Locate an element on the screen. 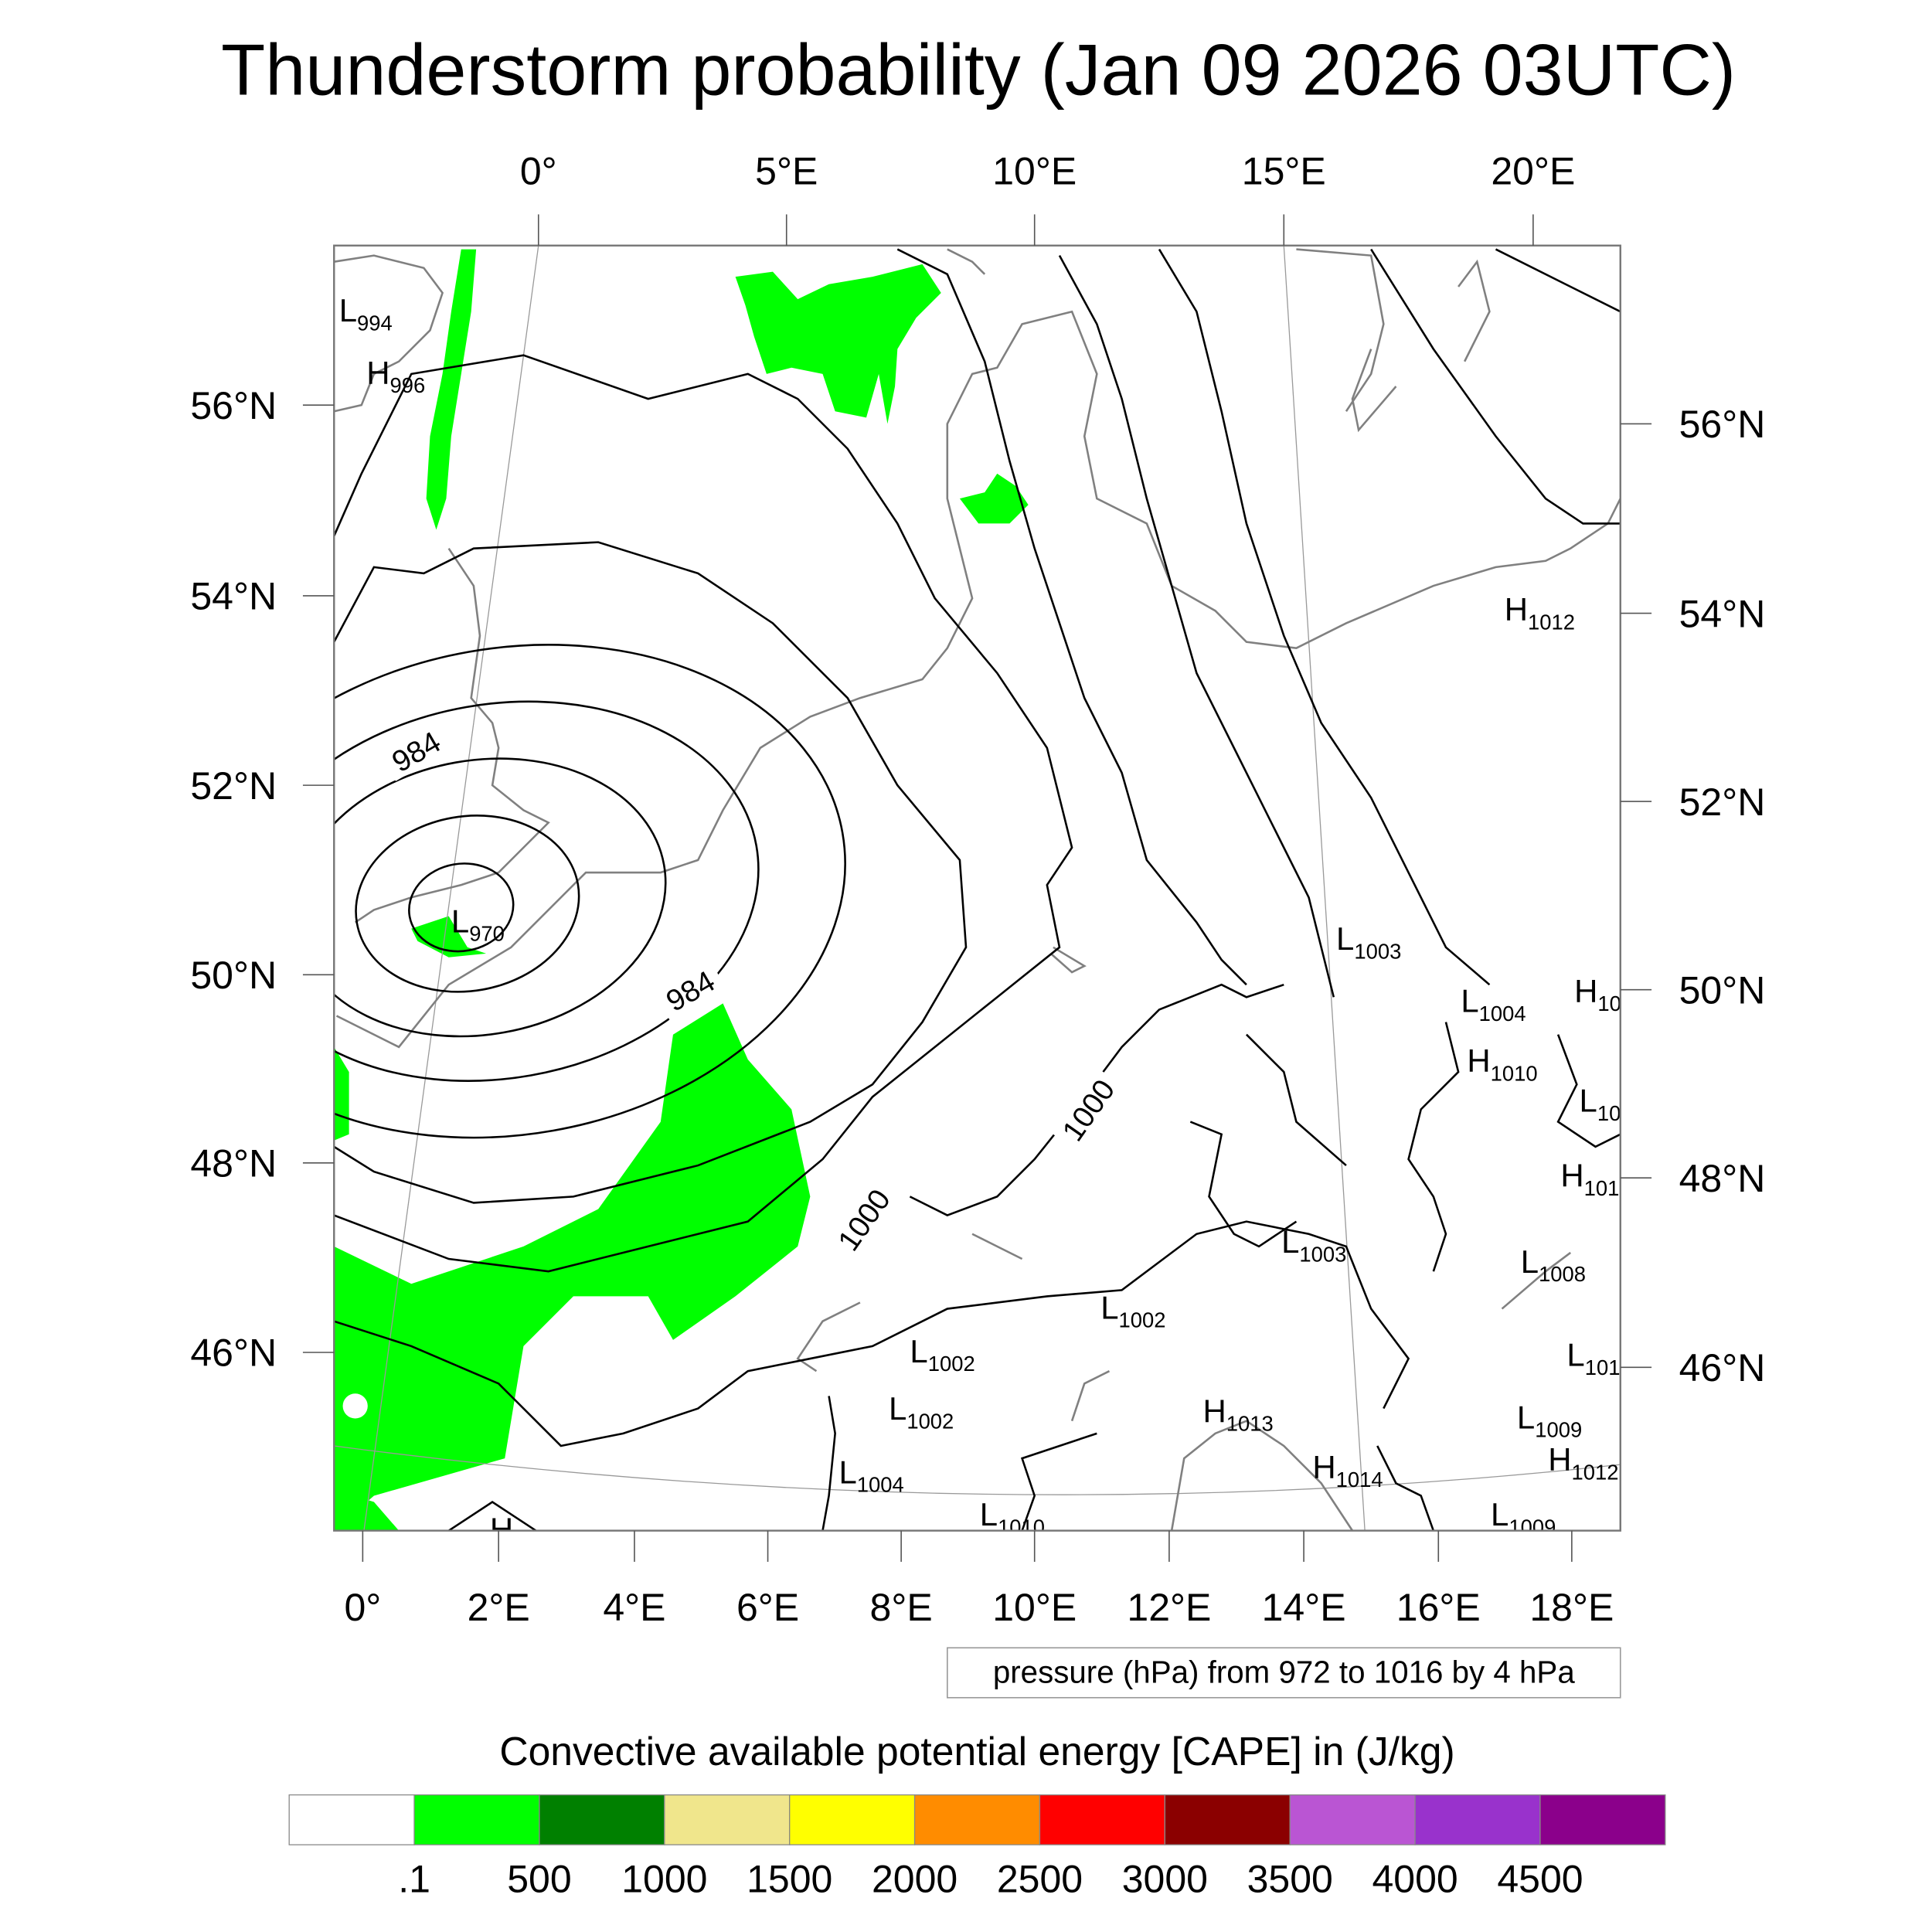 The image size is (1932, 1932). bottom-lon-label: 6°E is located at coordinates (767, 1608).